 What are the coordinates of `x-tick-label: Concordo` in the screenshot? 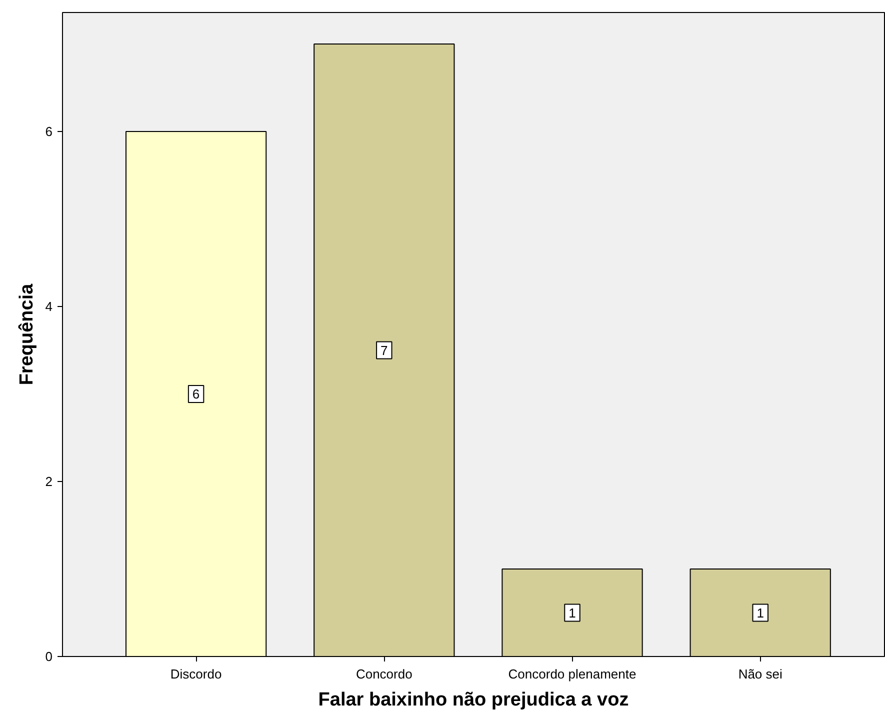 It's located at (384, 674).